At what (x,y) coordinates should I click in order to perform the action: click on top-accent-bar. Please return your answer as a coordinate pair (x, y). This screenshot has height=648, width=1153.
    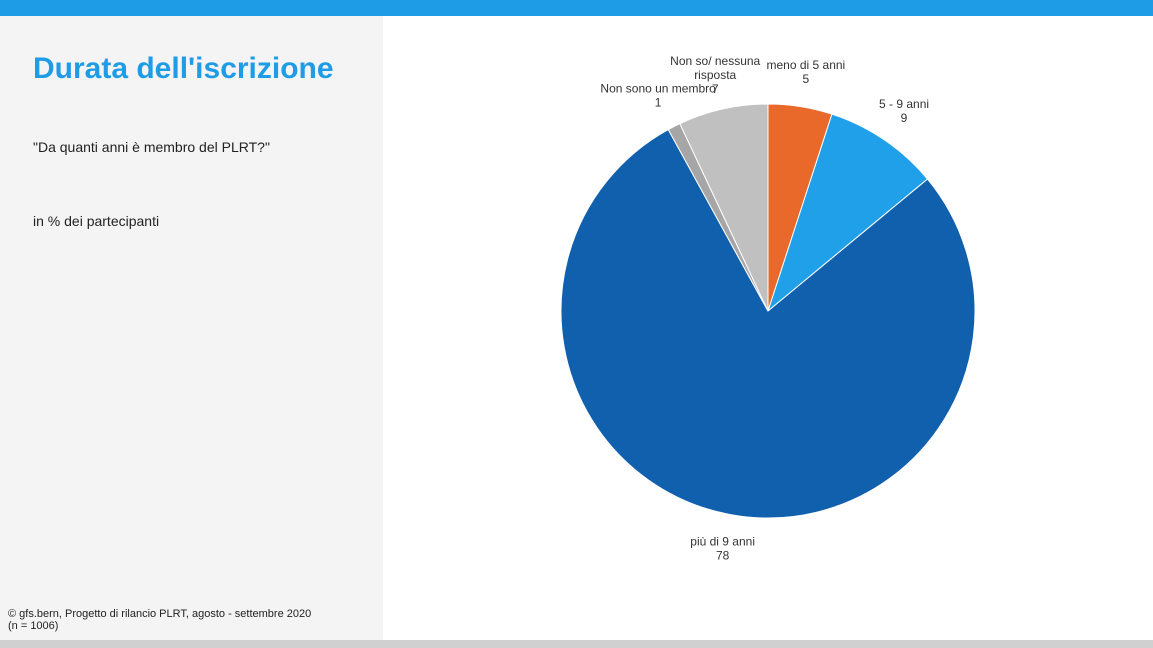
    Looking at the image, I should click on (576, 8).